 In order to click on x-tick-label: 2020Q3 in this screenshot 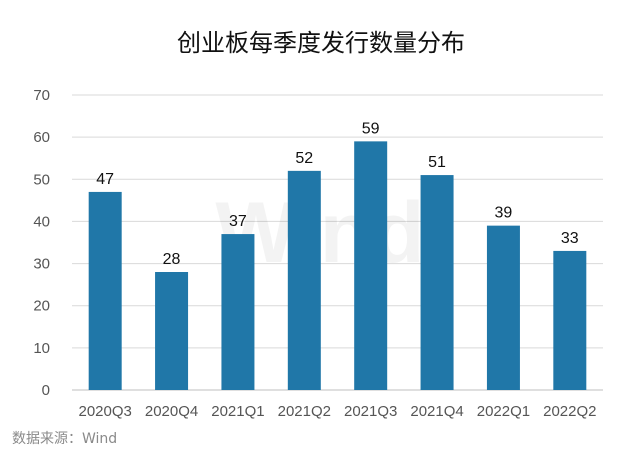, I will do `click(104, 411)`.